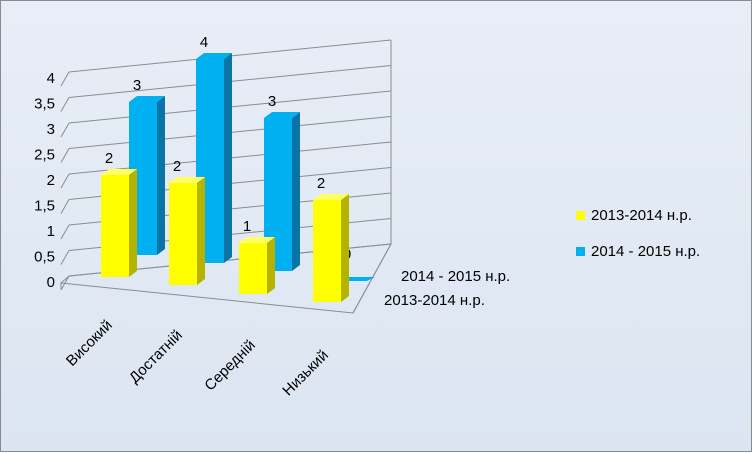 Image resolution: width=752 pixels, height=453 pixels. I want to click on y-tick-label: 0, so click(51, 282).